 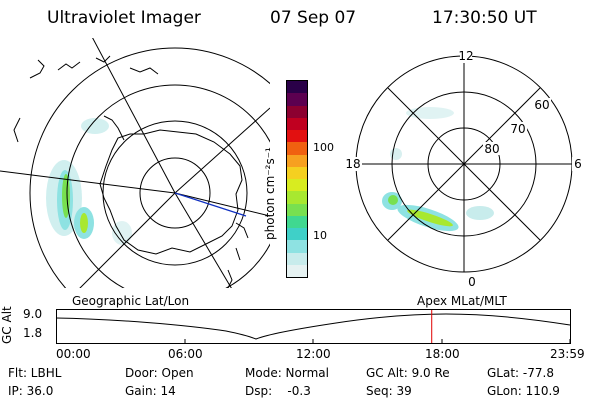 What do you see at coordinates (484, 18) in the screenshot?
I see `time-label: 17:30:50 UT` at bounding box center [484, 18].